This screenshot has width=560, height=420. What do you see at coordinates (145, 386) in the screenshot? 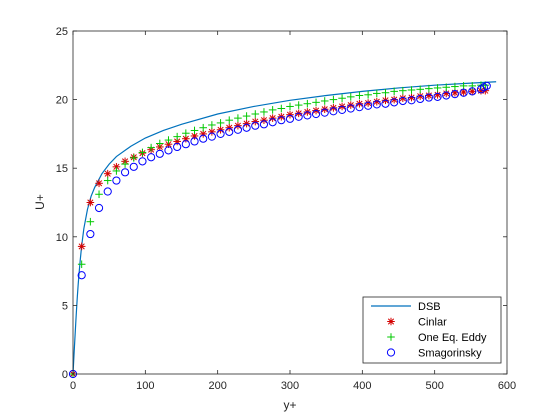
I see `x-tick-label: 100` at bounding box center [145, 386].